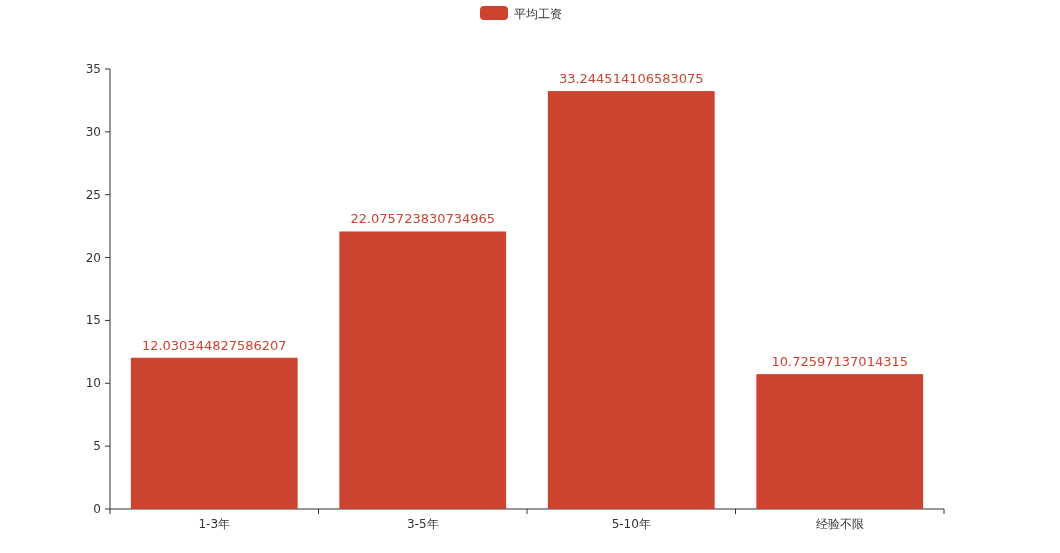 This screenshot has height=553, width=1060. What do you see at coordinates (93, 383) in the screenshot?
I see `y-tick-label: 10` at bounding box center [93, 383].